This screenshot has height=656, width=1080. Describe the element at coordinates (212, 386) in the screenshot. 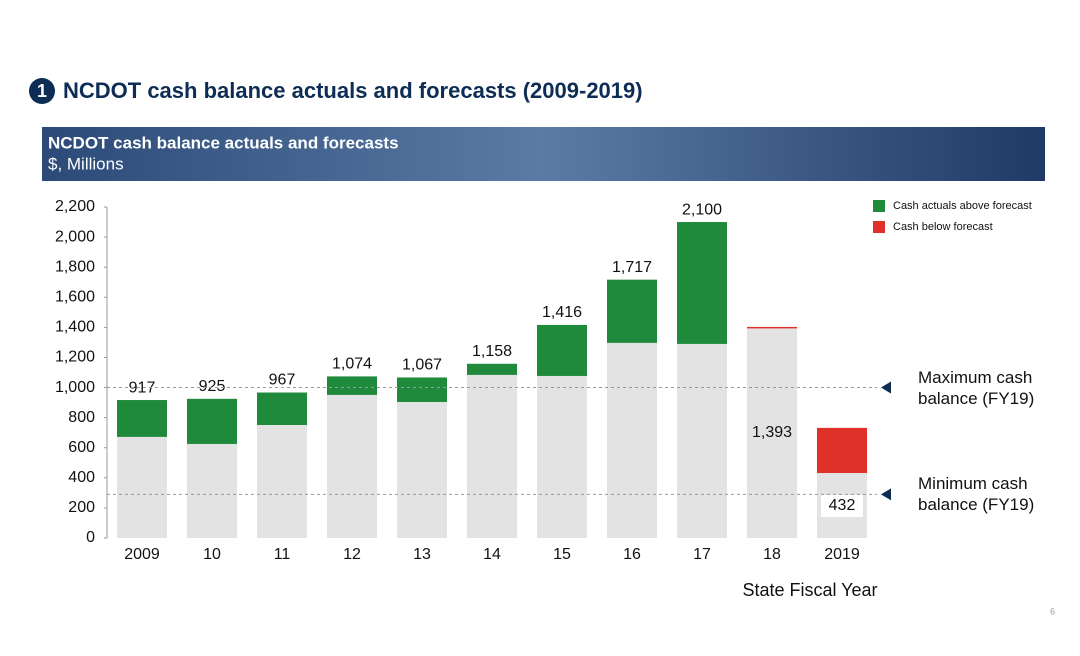

I see `data-label: 925` at that location.